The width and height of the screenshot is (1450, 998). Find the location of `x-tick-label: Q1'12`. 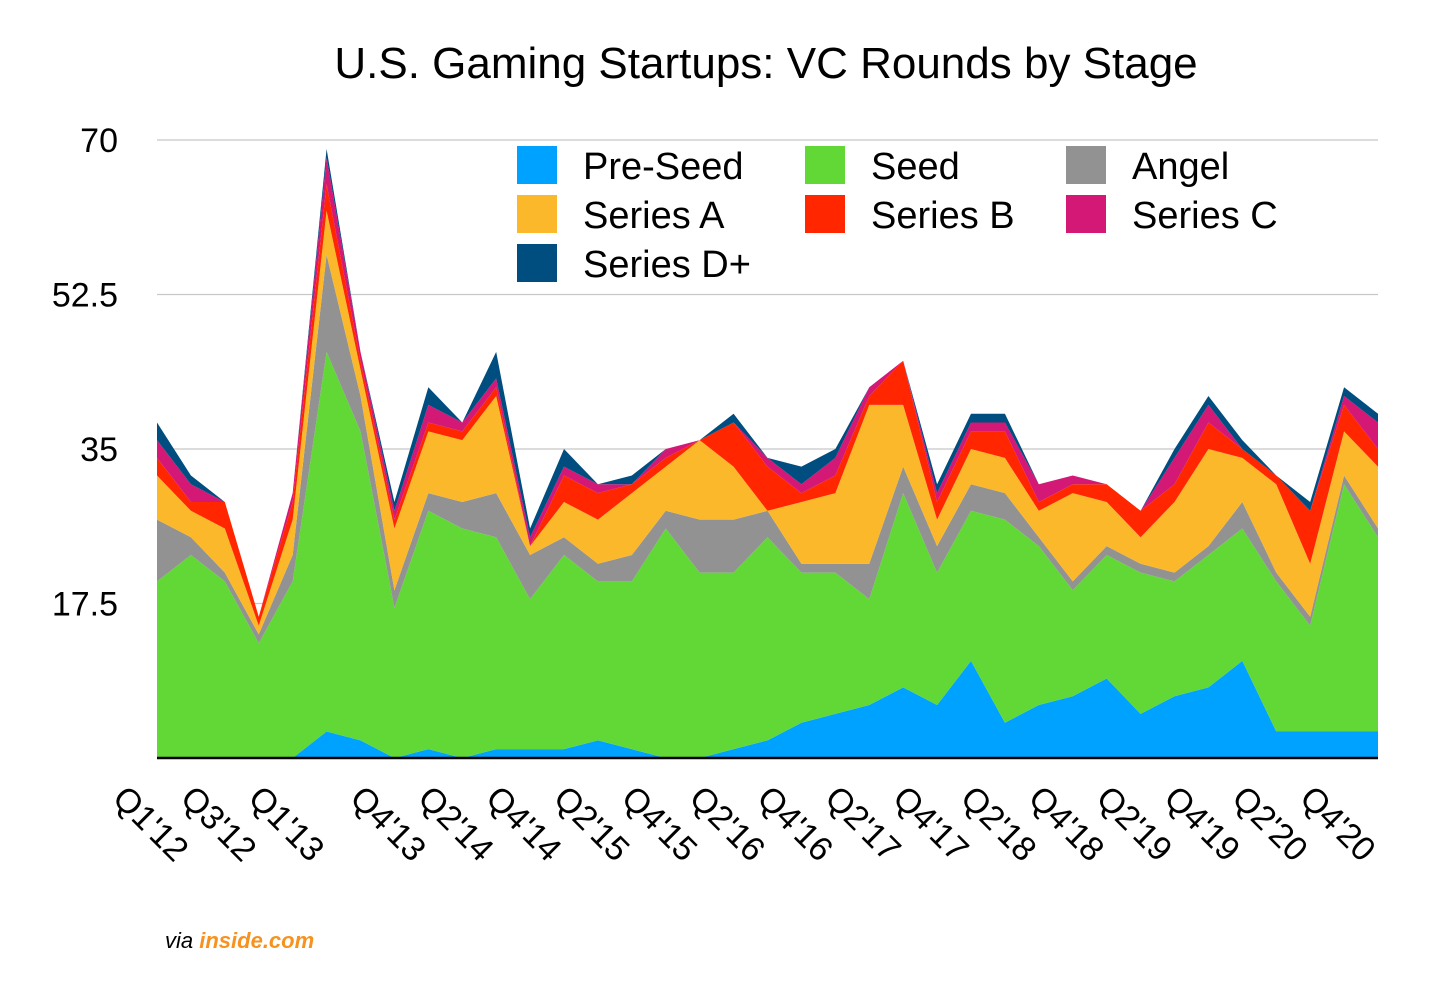

x-tick-label: Q1'12 is located at coordinates (150, 824).